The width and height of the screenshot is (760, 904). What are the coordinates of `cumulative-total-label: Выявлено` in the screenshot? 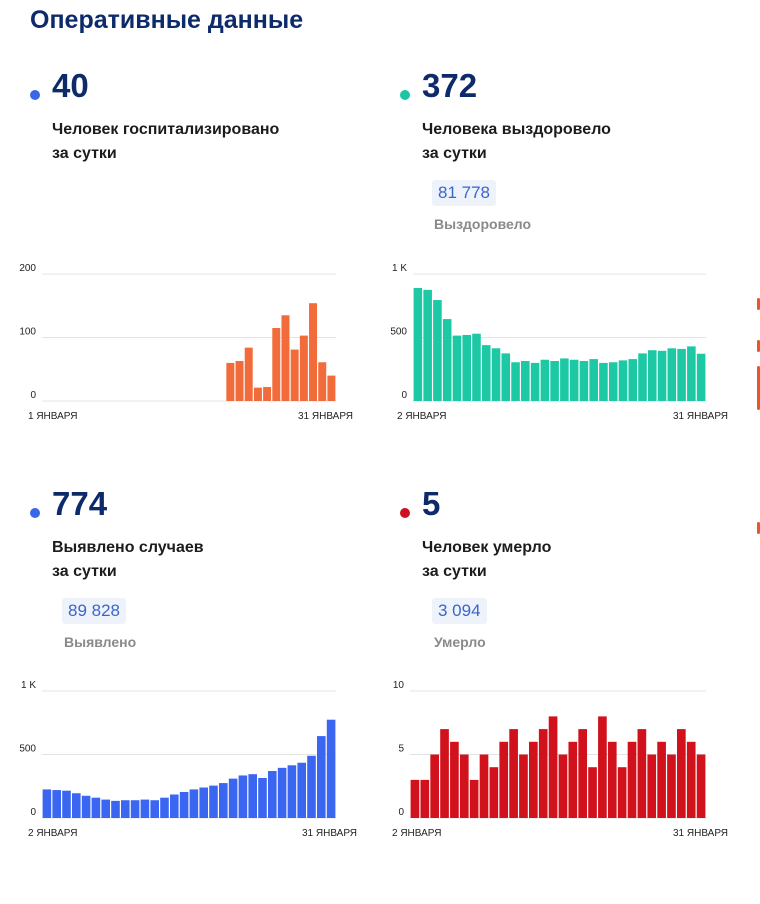 It's located at (100, 642).